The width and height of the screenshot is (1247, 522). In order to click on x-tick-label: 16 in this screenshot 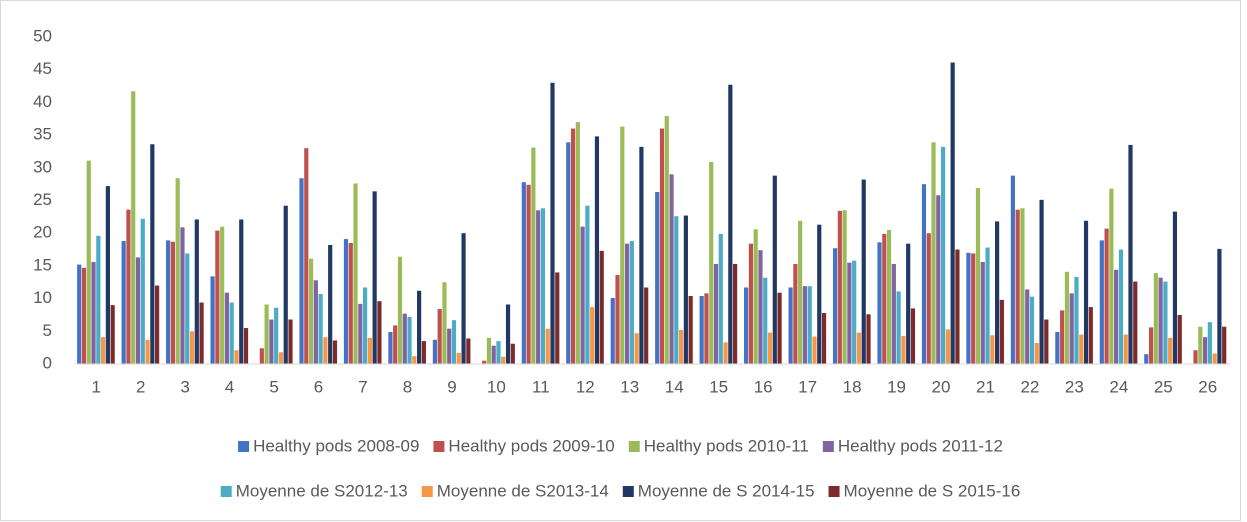, I will do `click(763, 386)`.